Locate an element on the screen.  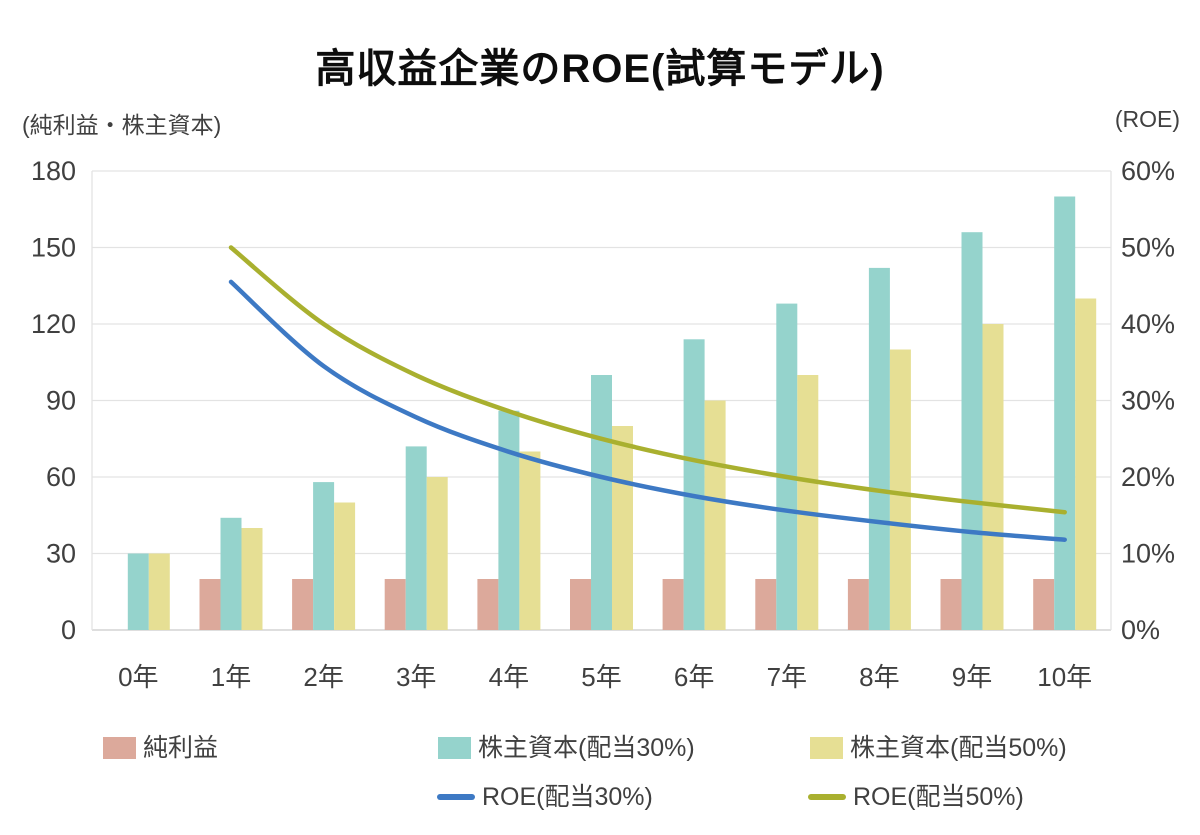
x-label: 9年 is located at coordinates (972, 677).